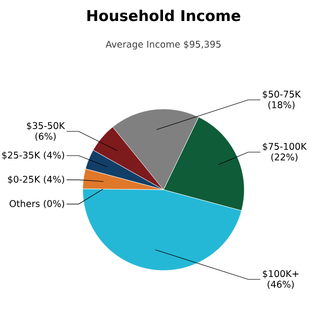 This screenshot has width=325, height=323. I want to click on data-label: (6%), so click(45, 136).